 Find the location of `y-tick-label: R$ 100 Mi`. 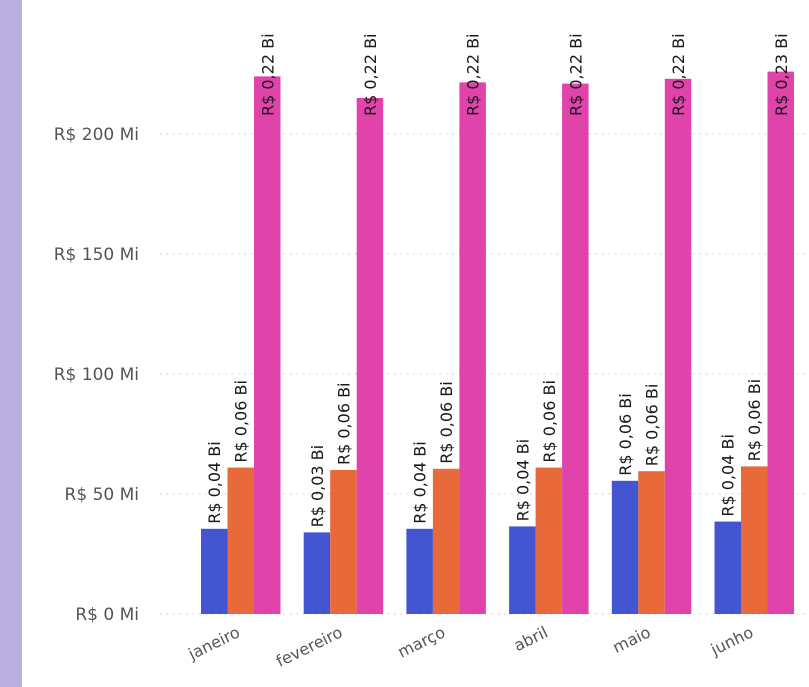

y-tick-label: R$ 100 Mi is located at coordinates (96, 375).